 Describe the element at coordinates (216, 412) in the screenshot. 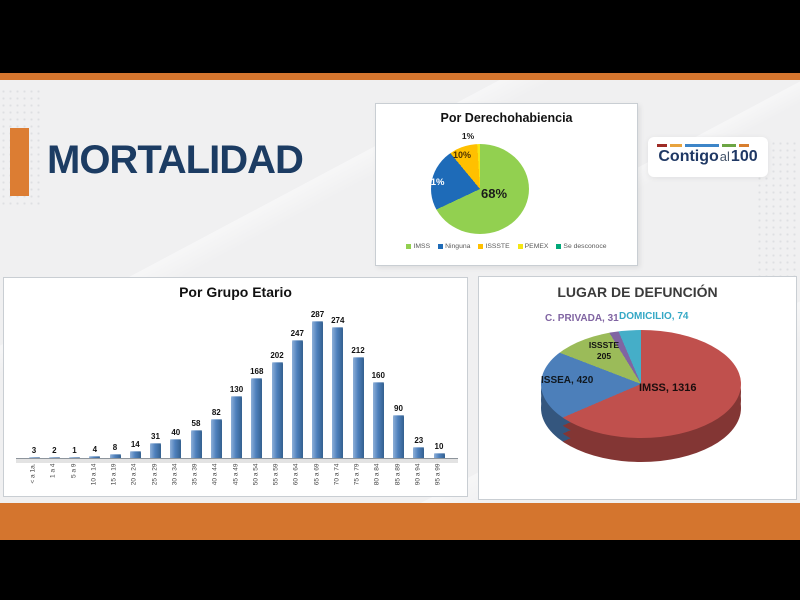

I see `bar-value-label: 82` at that location.